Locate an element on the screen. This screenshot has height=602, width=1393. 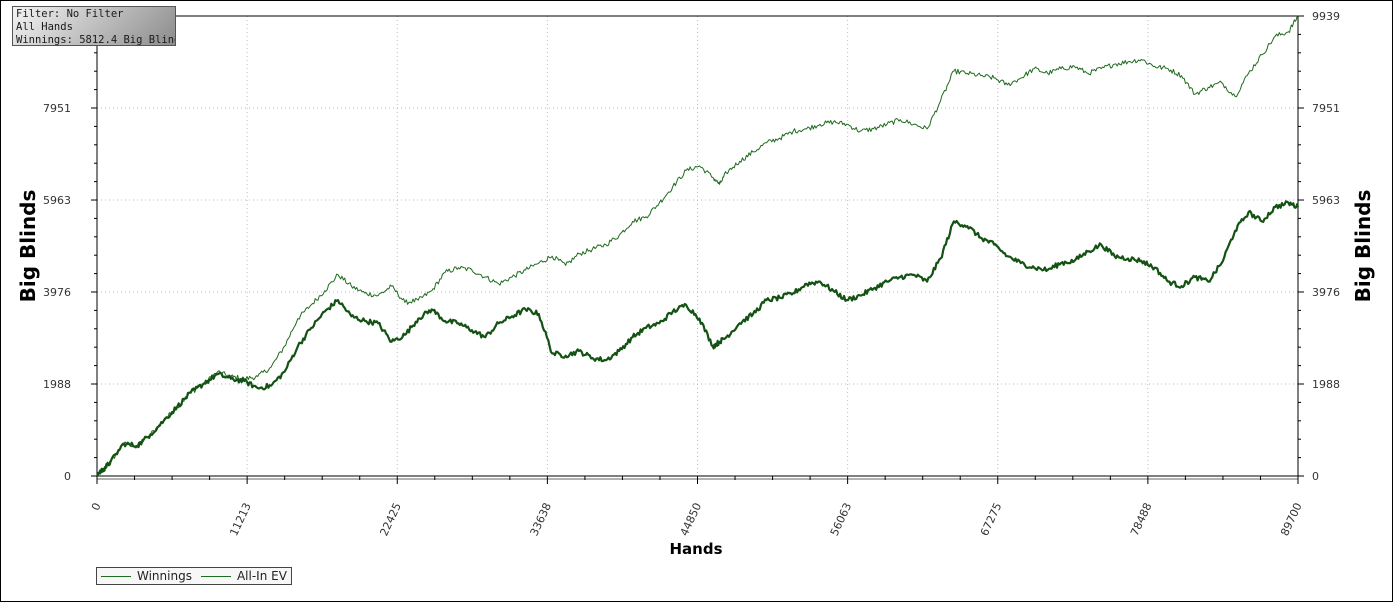
legend-item-allin-ev: All-In EV is located at coordinates (243, 576).